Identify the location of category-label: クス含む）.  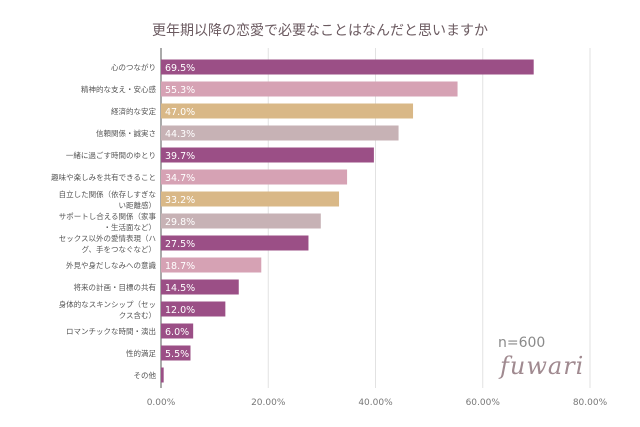
(137, 315).